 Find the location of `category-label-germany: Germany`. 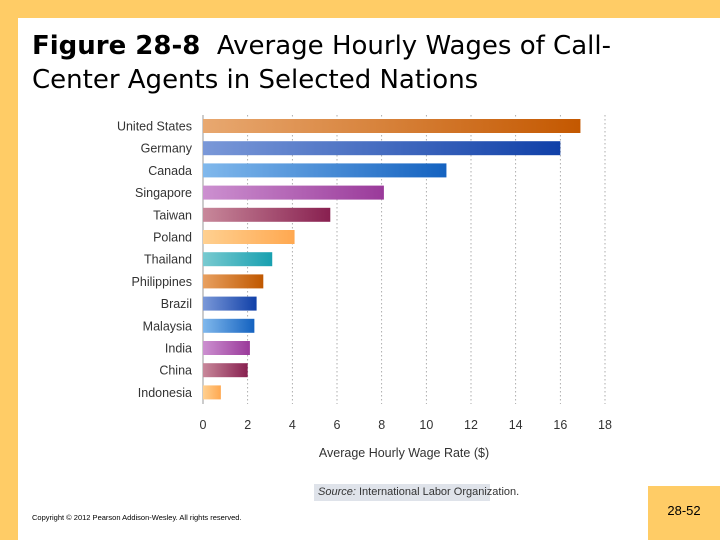

category-label-germany: Germany is located at coordinates (167, 149).